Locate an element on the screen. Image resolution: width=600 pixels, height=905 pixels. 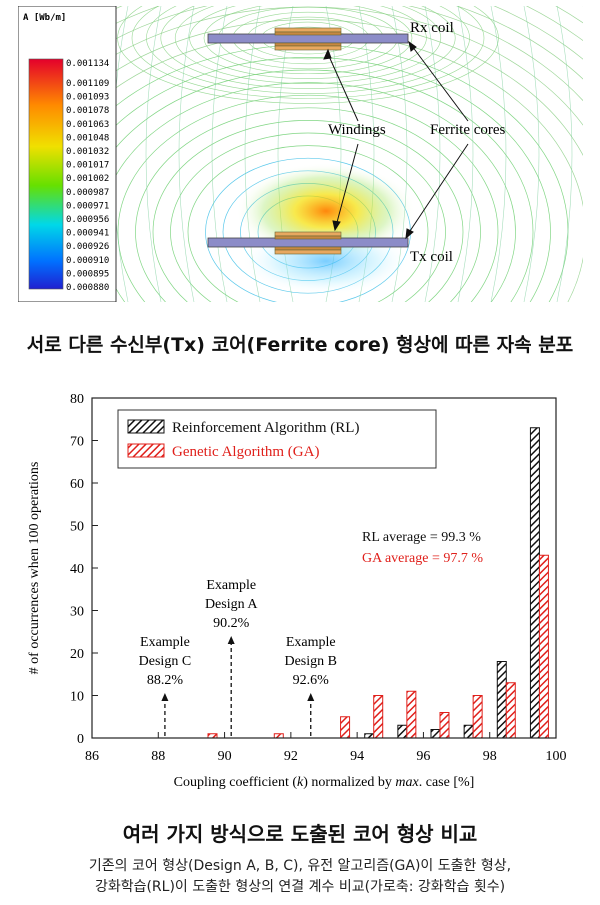
legend-label-ga: Genetic Algorithm (GA) is located at coordinates (245, 452).